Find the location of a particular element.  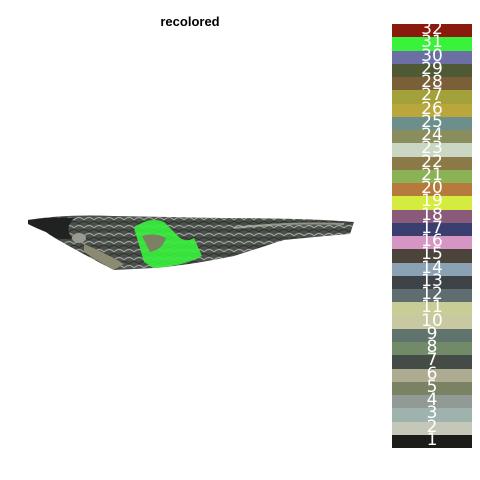

legend-label: 30 is located at coordinates (432, 55).